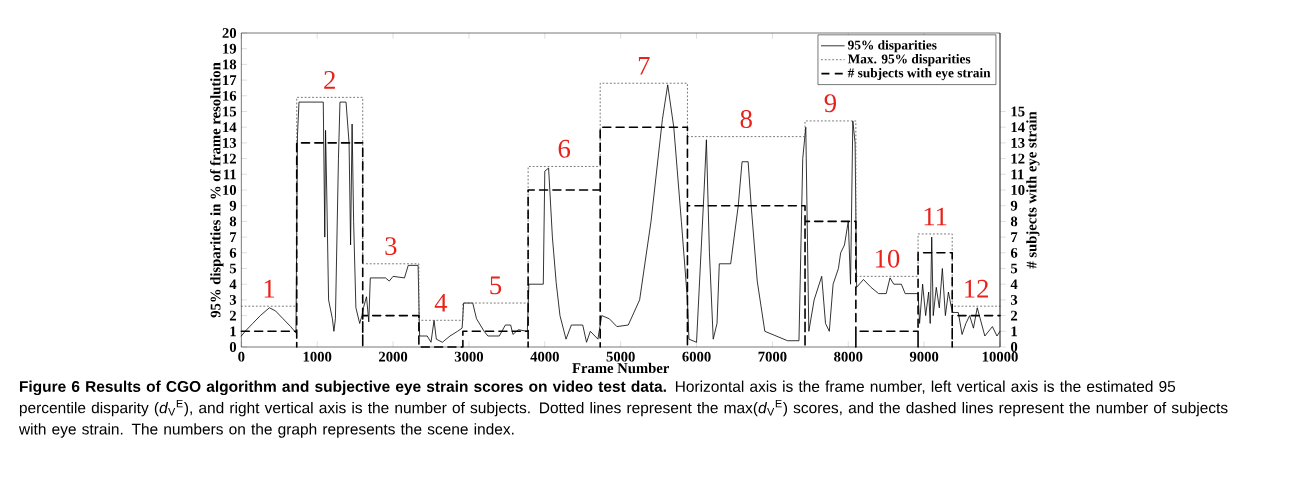  What do you see at coordinates (230, 190) in the screenshot?
I see `y-tick-label: 10` at bounding box center [230, 190].